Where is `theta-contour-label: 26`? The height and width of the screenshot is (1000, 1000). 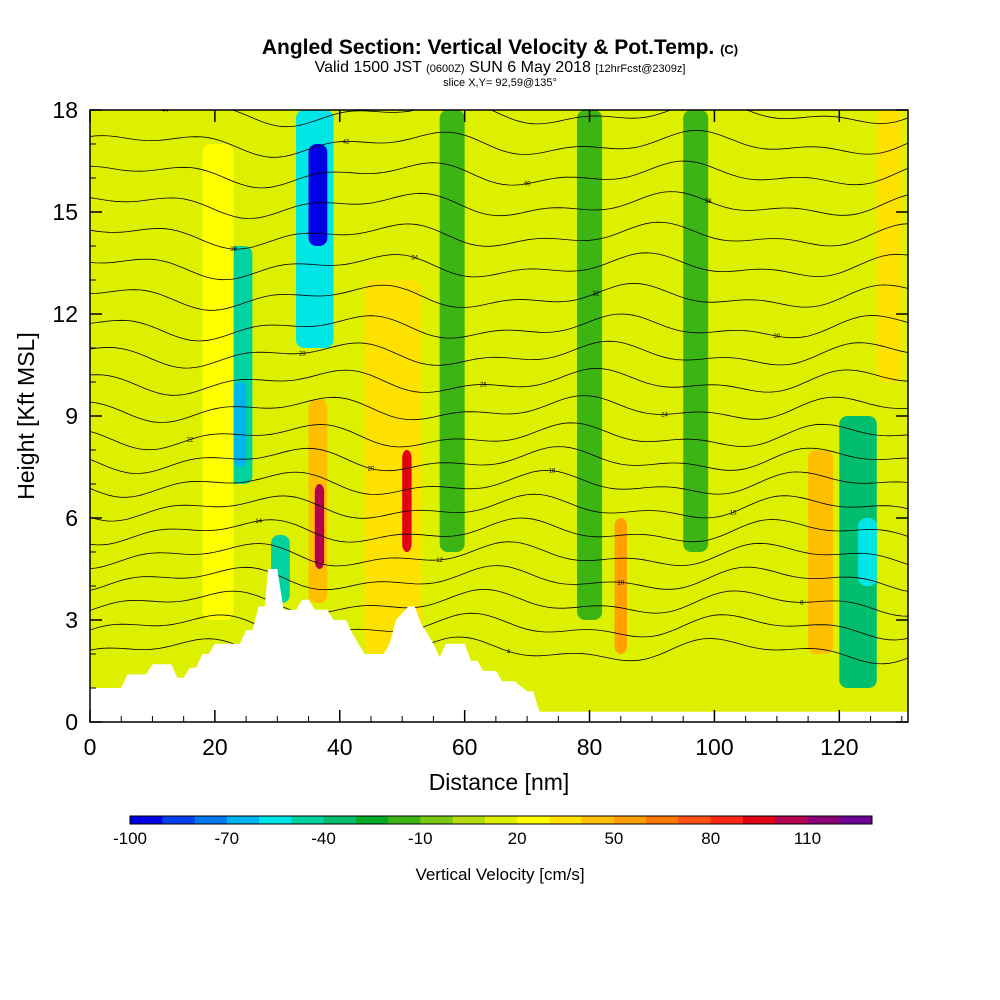 theta-contour-label: 26 is located at coordinates (483, 385).